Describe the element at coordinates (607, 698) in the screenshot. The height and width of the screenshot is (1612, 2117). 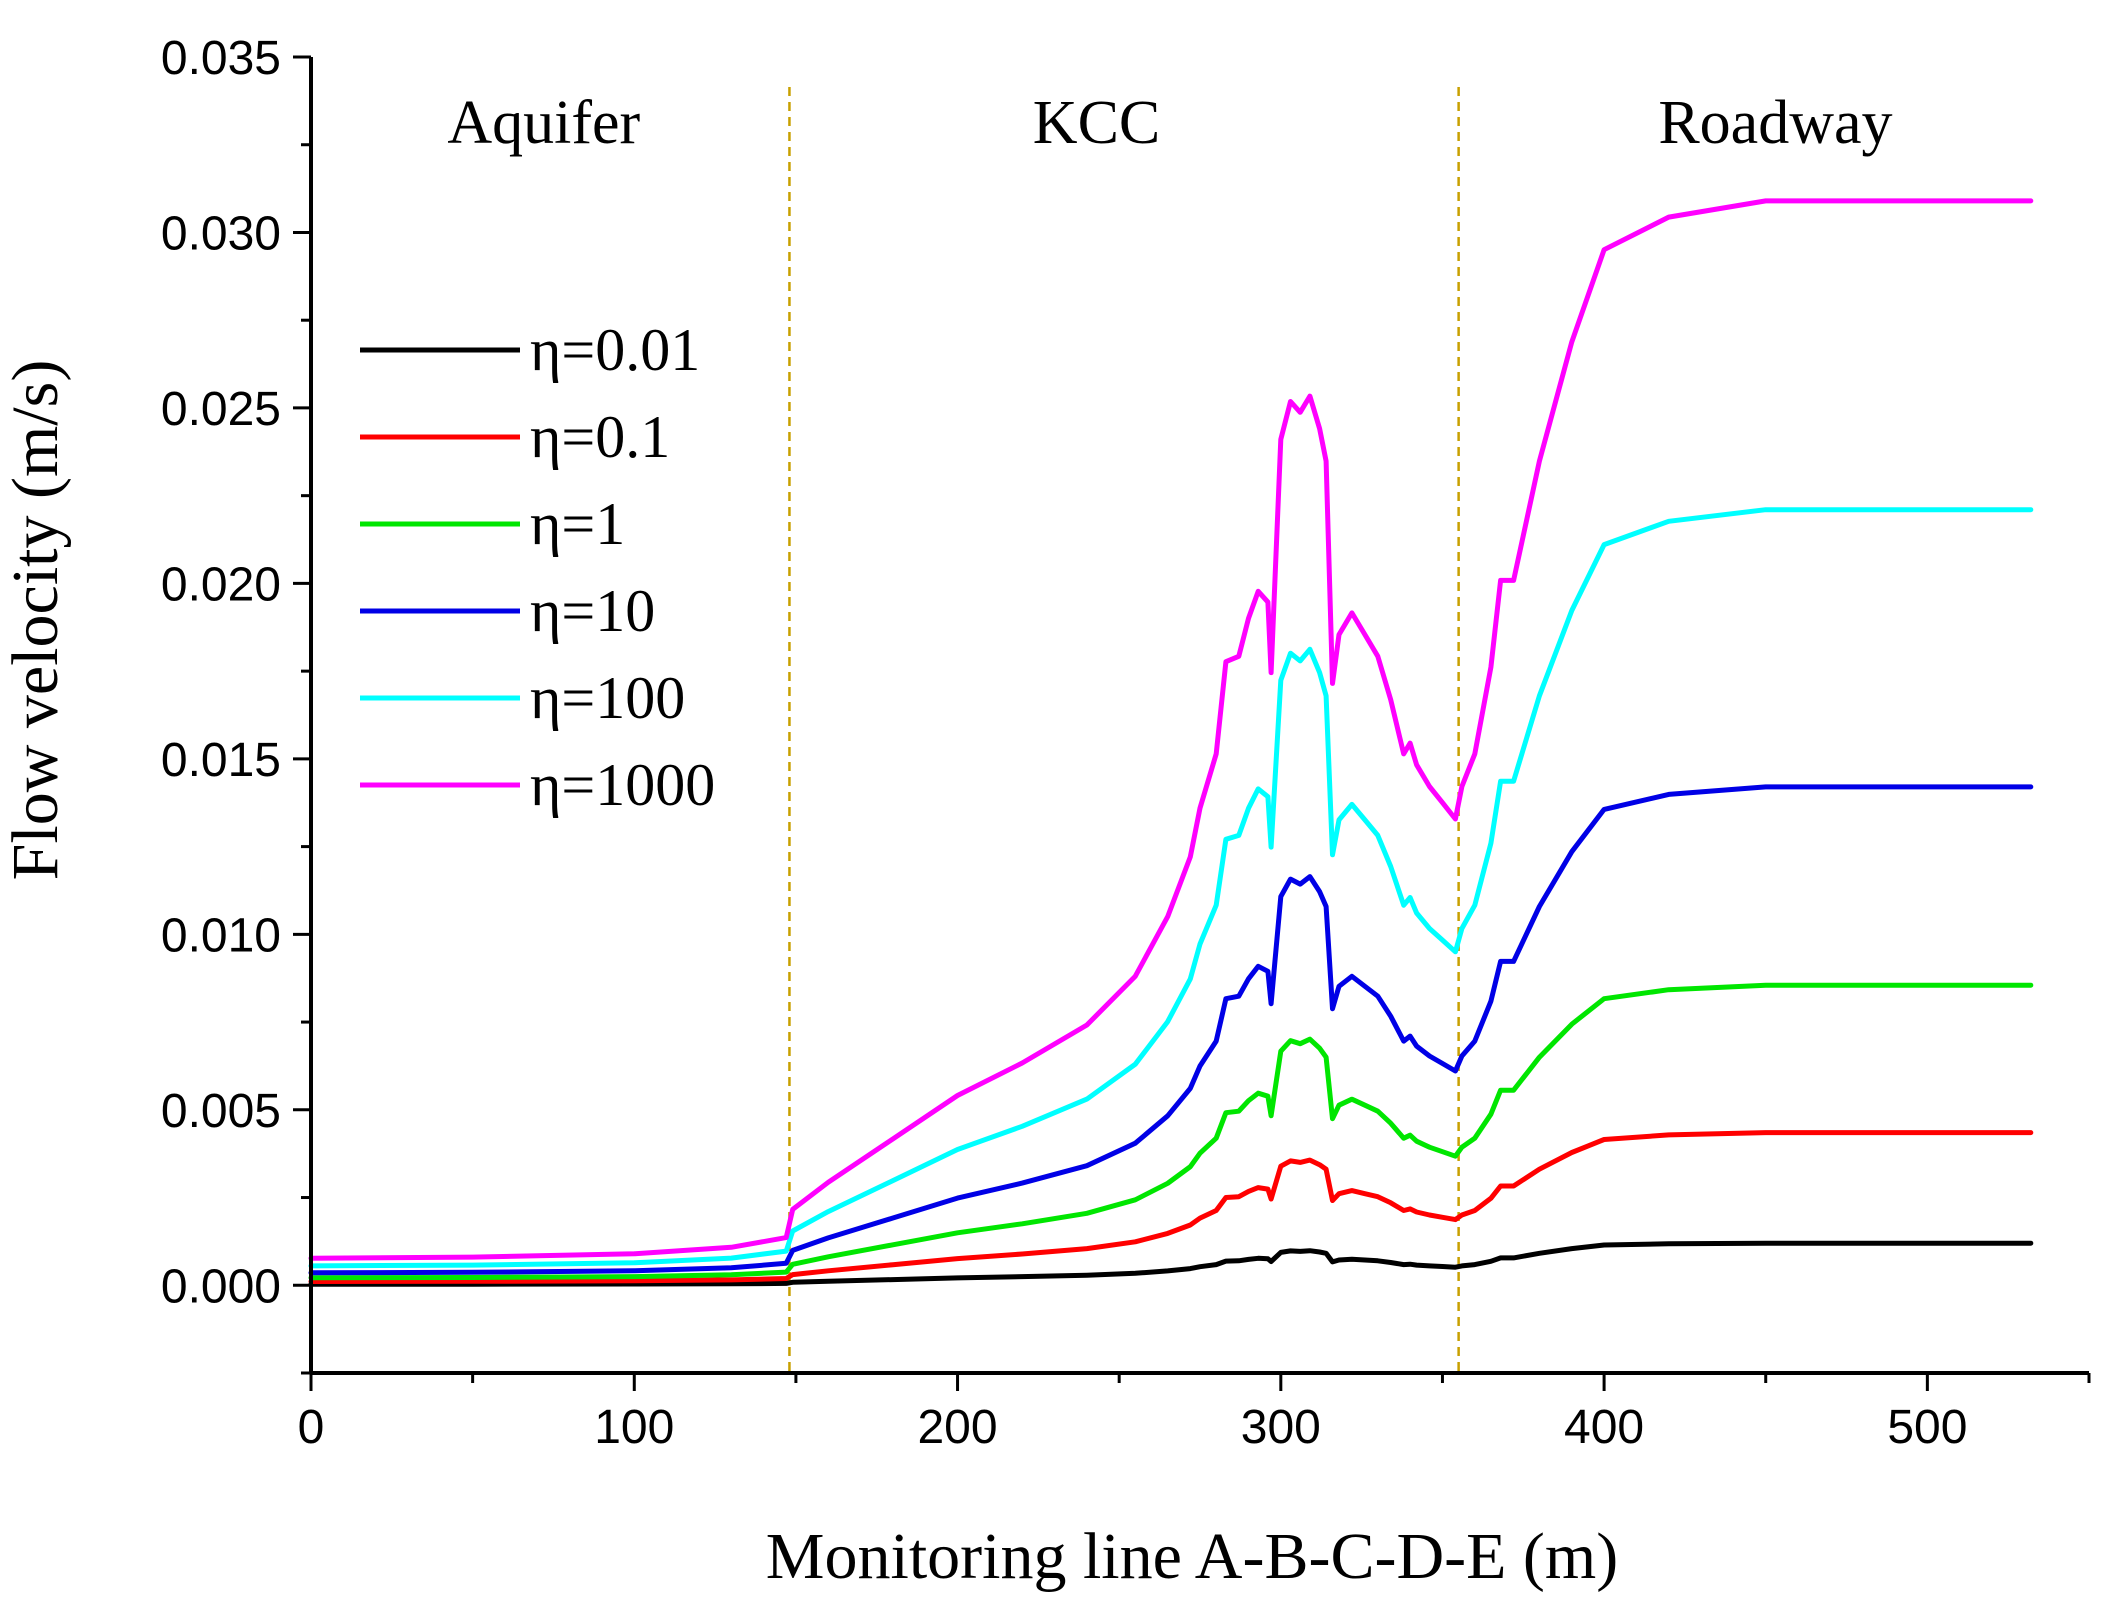
I see `legend-label: η=100` at that location.